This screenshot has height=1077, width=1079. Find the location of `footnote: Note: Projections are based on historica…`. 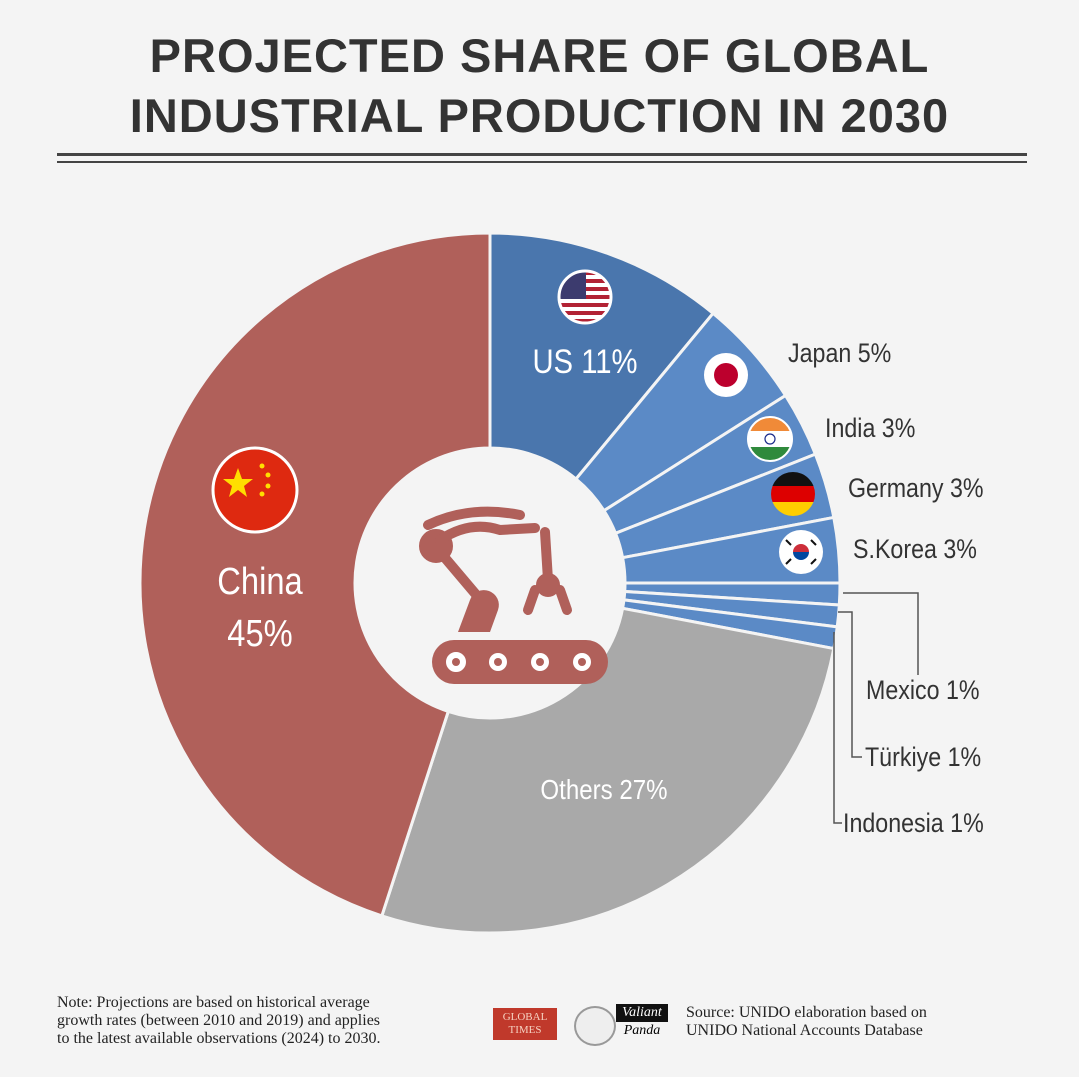

footnote: Note: Projections are based on historica… is located at coordinates (218, 1021).